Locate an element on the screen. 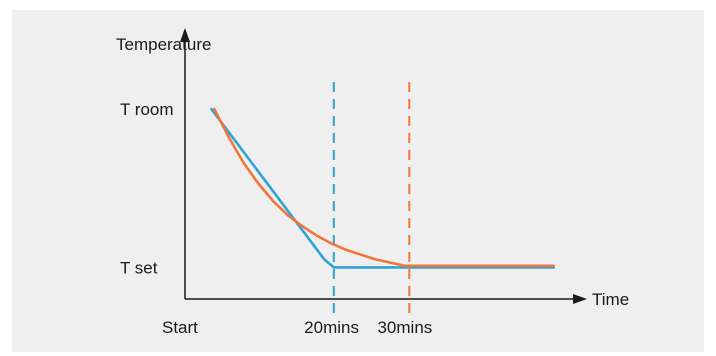 This screenshot has height=356, width=716. y-axis-arrow is located at coordinates (185, 35).